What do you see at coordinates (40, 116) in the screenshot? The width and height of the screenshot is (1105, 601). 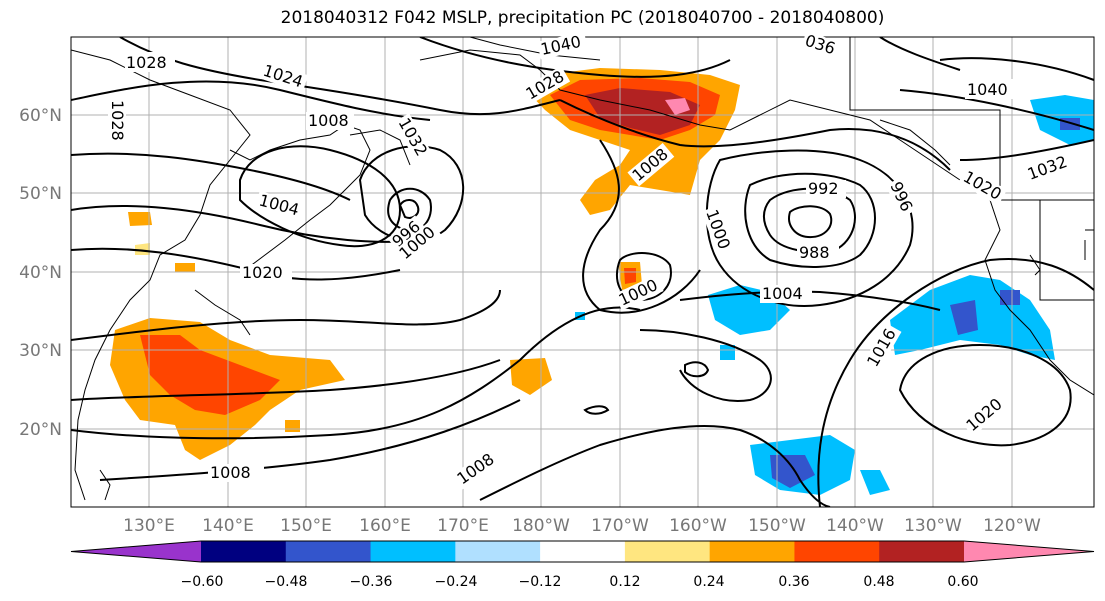 I see `lat-label: 60°N` at bounding box center [40, 116].